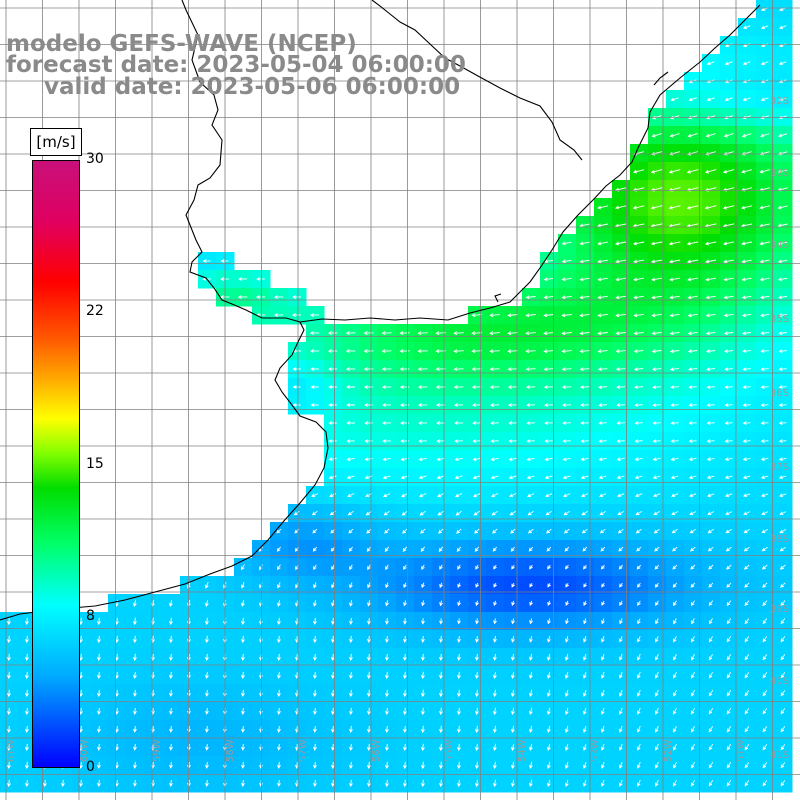 This screenshot has width=800, height=800. Describe the element at coordinates (779, 173) in the screenshot. I see `latitude-label: 33S` at that location.